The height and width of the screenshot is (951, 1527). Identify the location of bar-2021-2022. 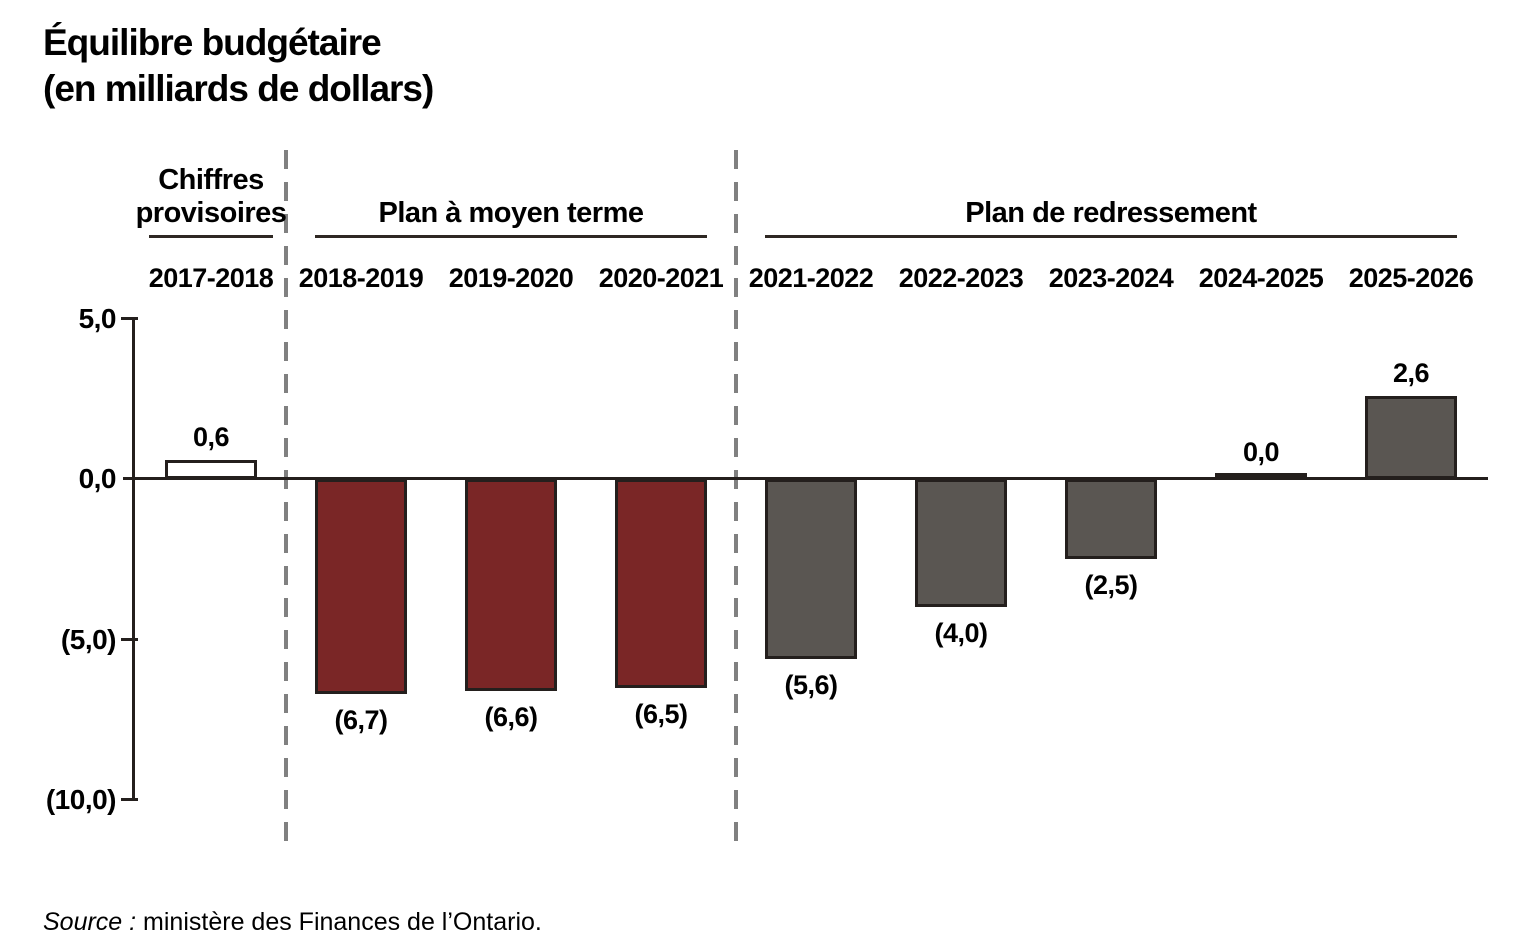
(811, 569).